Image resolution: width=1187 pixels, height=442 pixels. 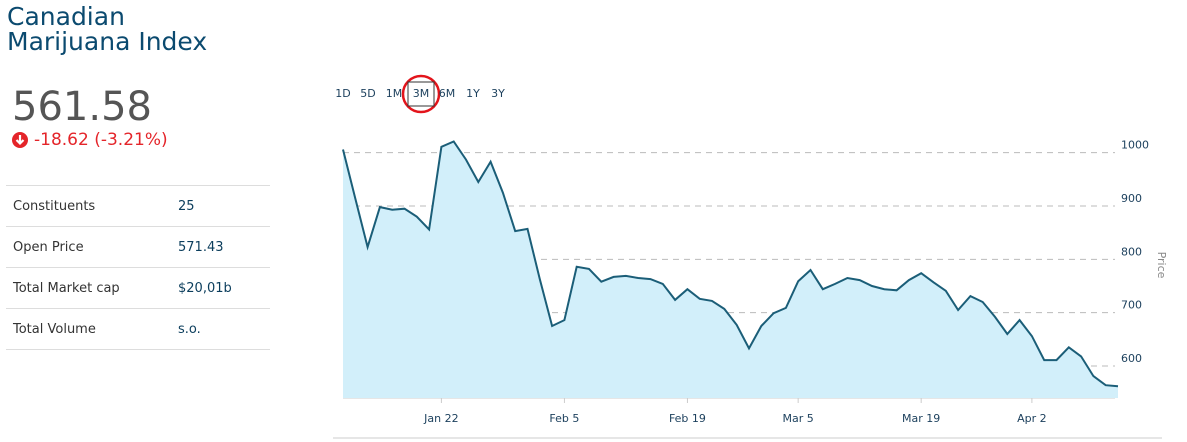 I want to click on stat-value: 571.43, so click(x=224, y=247).